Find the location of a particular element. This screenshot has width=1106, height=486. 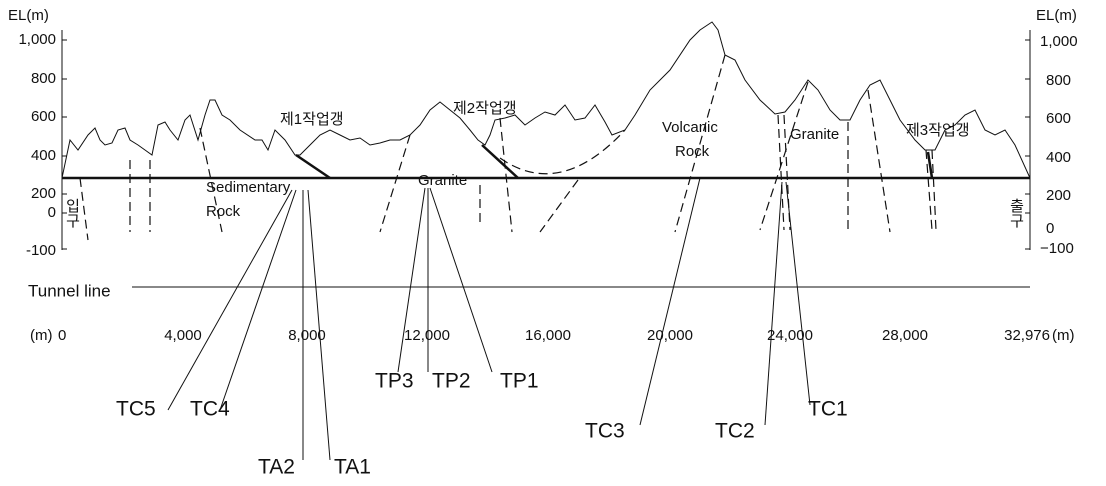

entrance-label: 입구 is located at coordinates (72, 213).